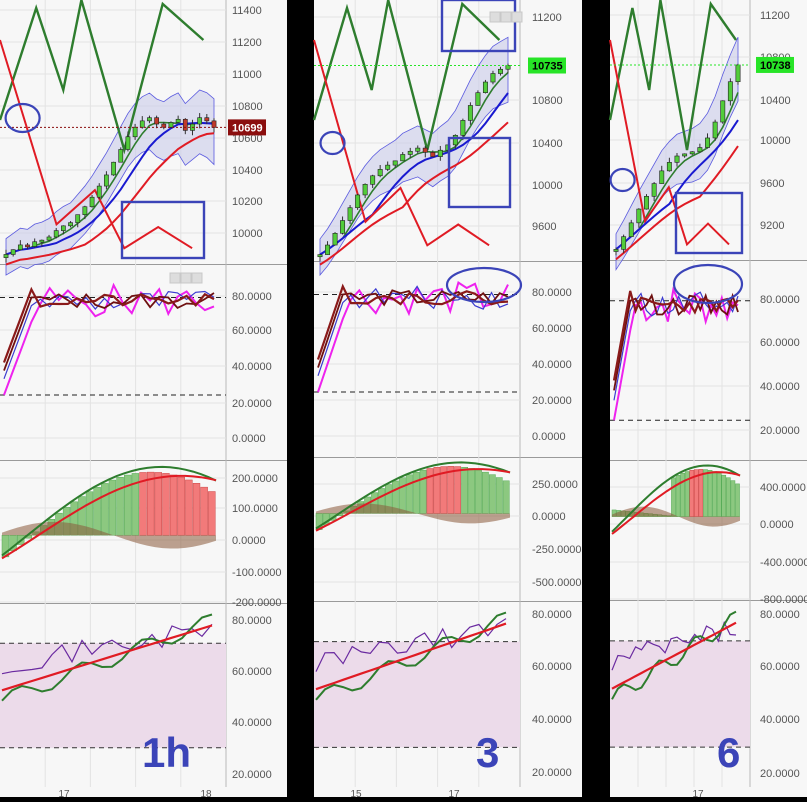 The image size is (807, 802). What do you see at coordinates (257, 603) in the screenshot?
I see `macd-tick-label: -200.0000` at bounding box center [257, 603].